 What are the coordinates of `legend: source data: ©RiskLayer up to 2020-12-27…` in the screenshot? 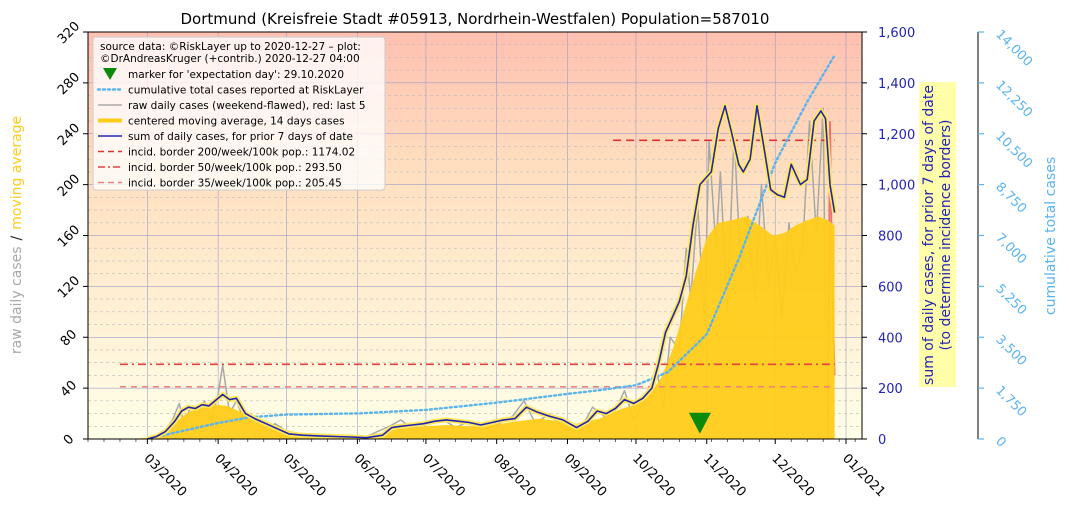 It's located at (239, 113).